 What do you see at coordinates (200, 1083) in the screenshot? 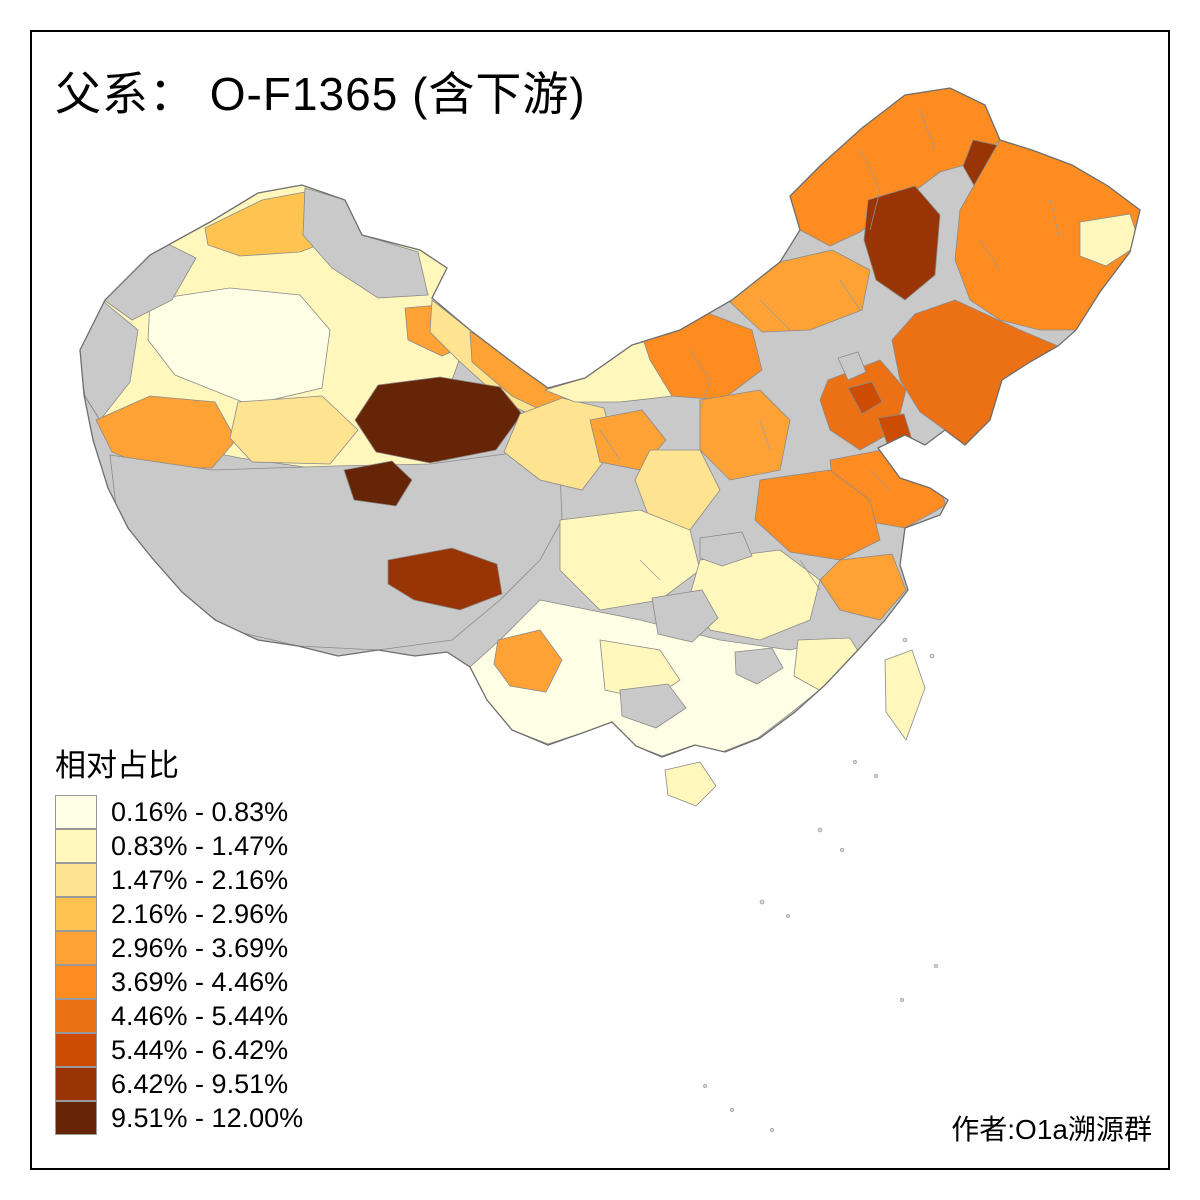
I see `legend-label: 6.42% - 9.51%` at bounding box center [200, 1083].